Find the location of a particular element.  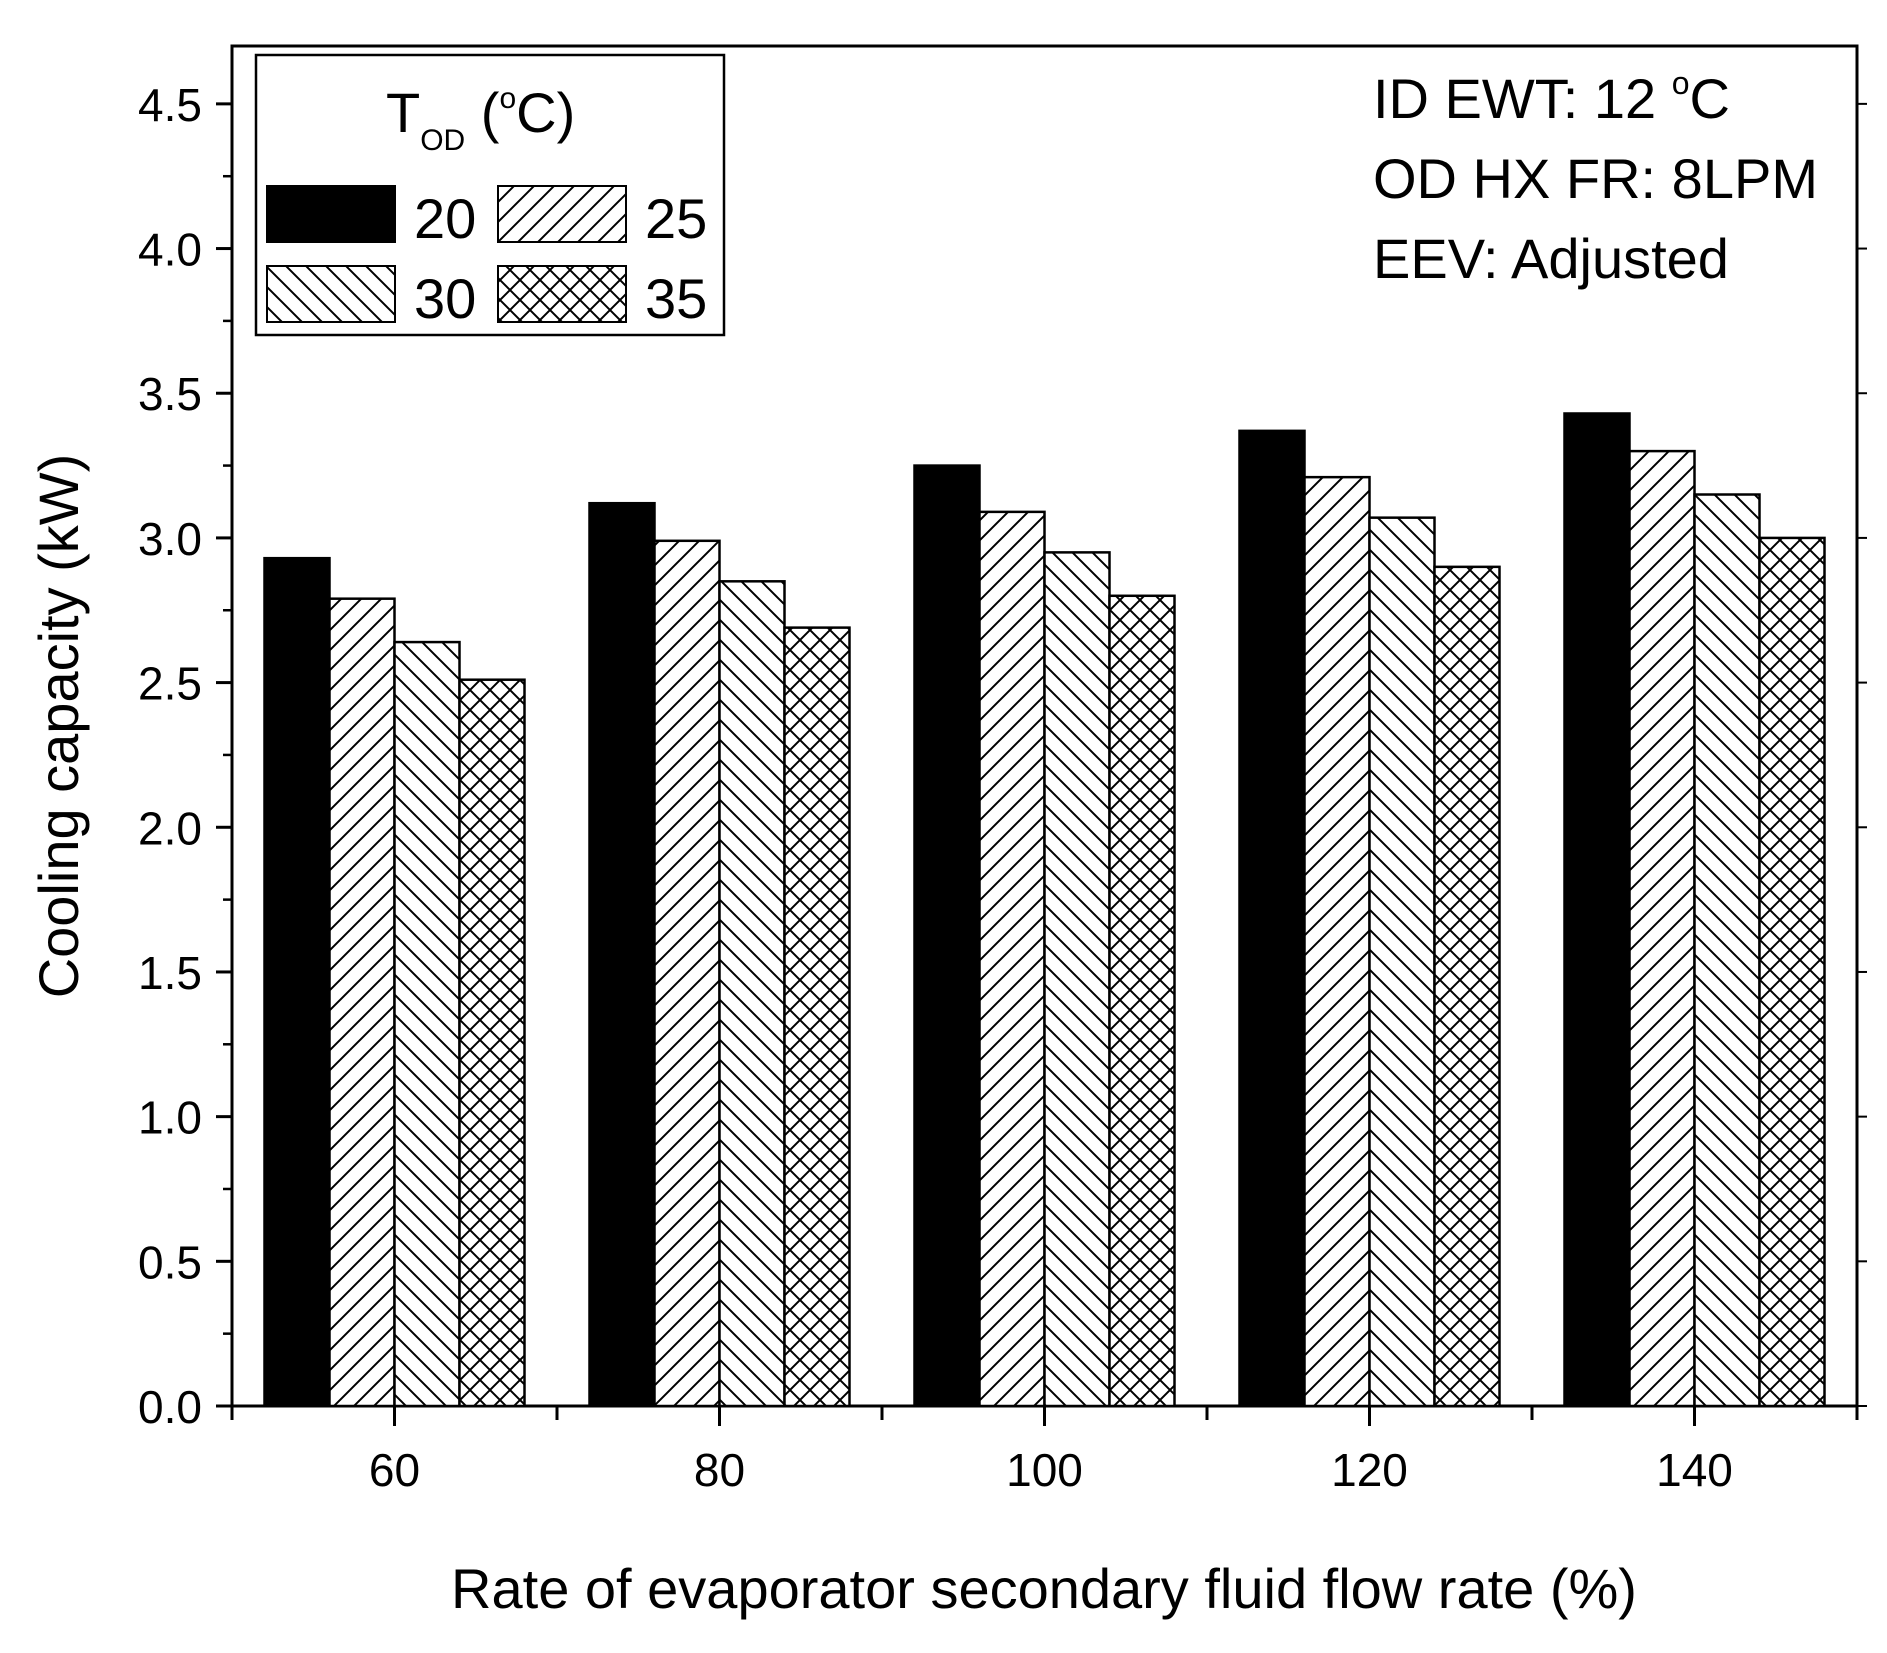

legend-label-30: 30 is located at coordinates (445, 298).